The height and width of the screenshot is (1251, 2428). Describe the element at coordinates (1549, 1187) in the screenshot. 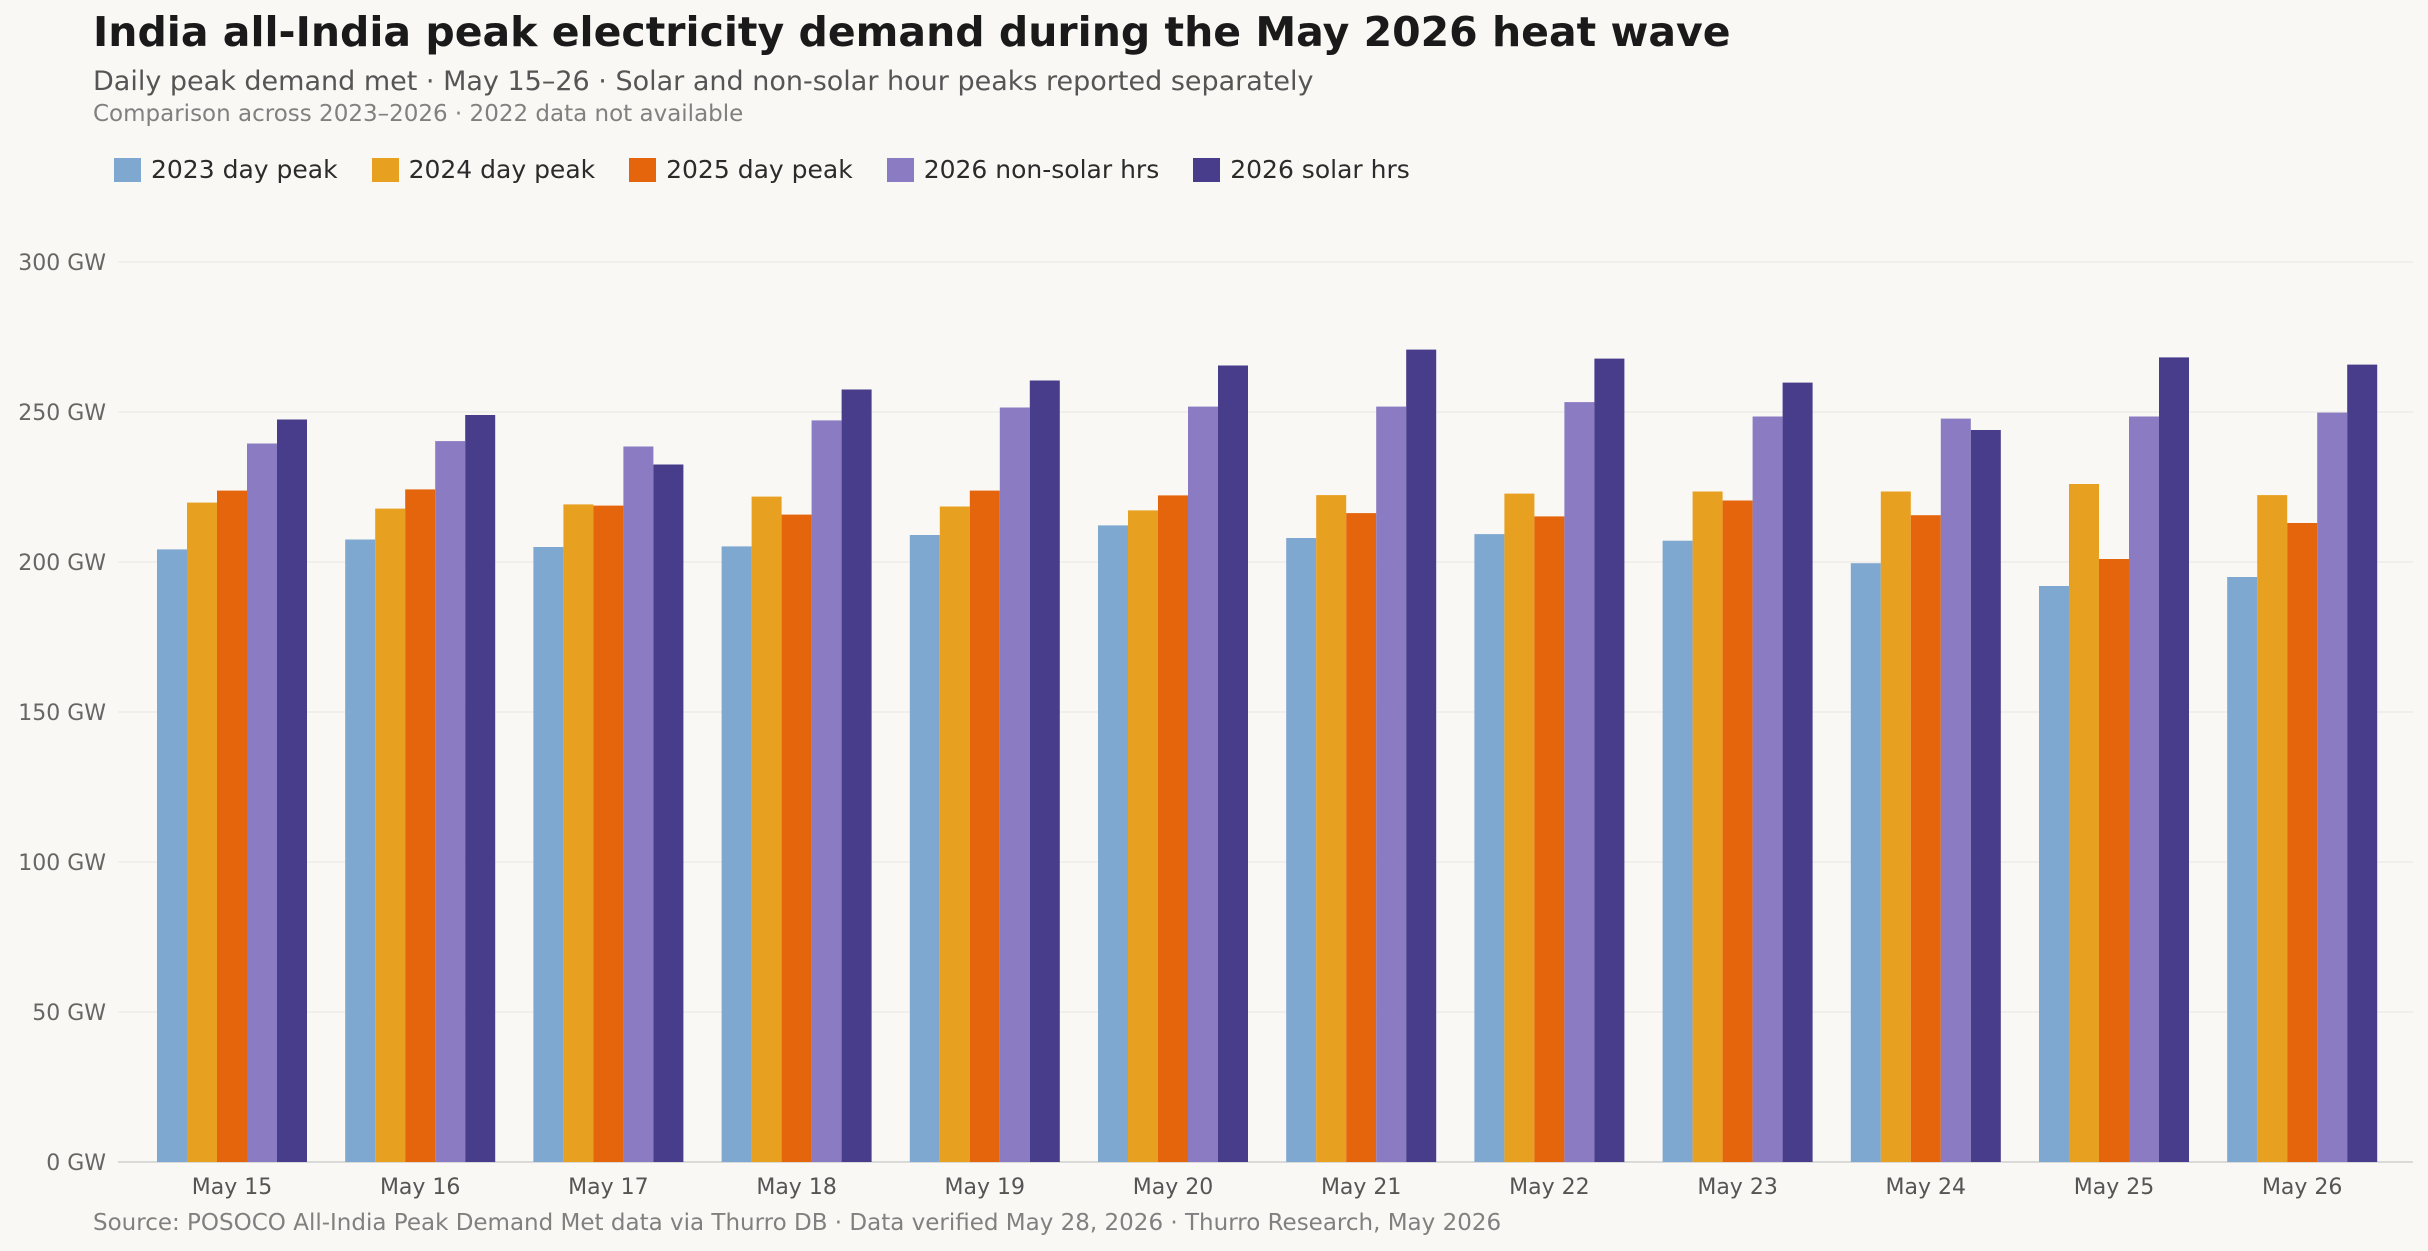

I see `x-tick-label: May 22` at that location.